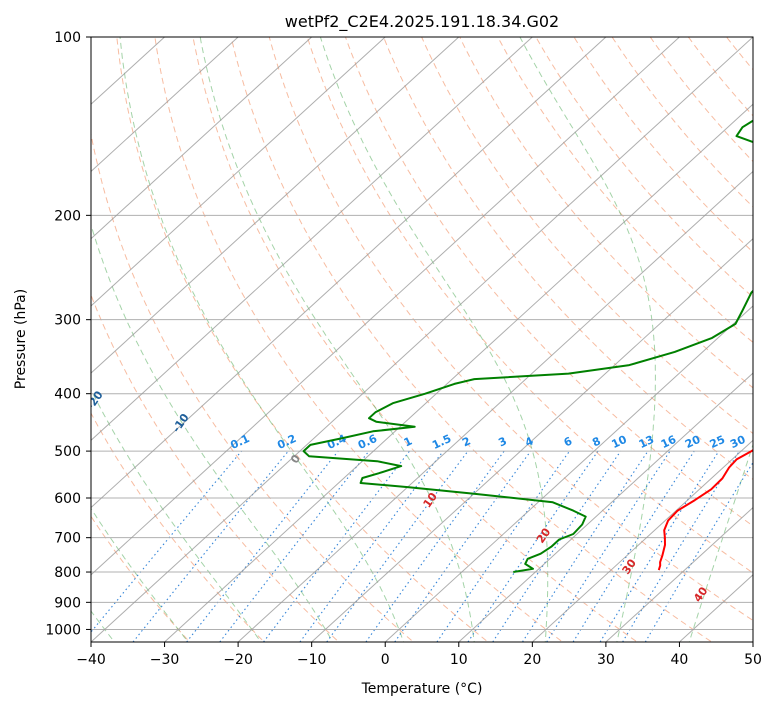  What do you see at coordinates (422, 689) in the screenshot?
I see `x-axis-title: Temperature (°C)` at bounding box center [422, 689].